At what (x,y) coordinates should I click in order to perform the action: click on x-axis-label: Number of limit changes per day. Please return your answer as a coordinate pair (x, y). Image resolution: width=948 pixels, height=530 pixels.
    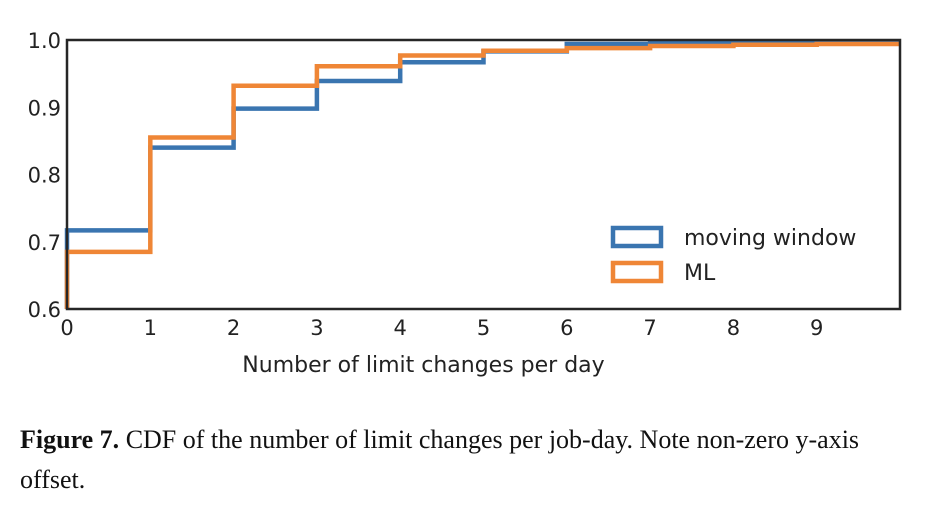
    Looking at the image, I should click on (423, 365).